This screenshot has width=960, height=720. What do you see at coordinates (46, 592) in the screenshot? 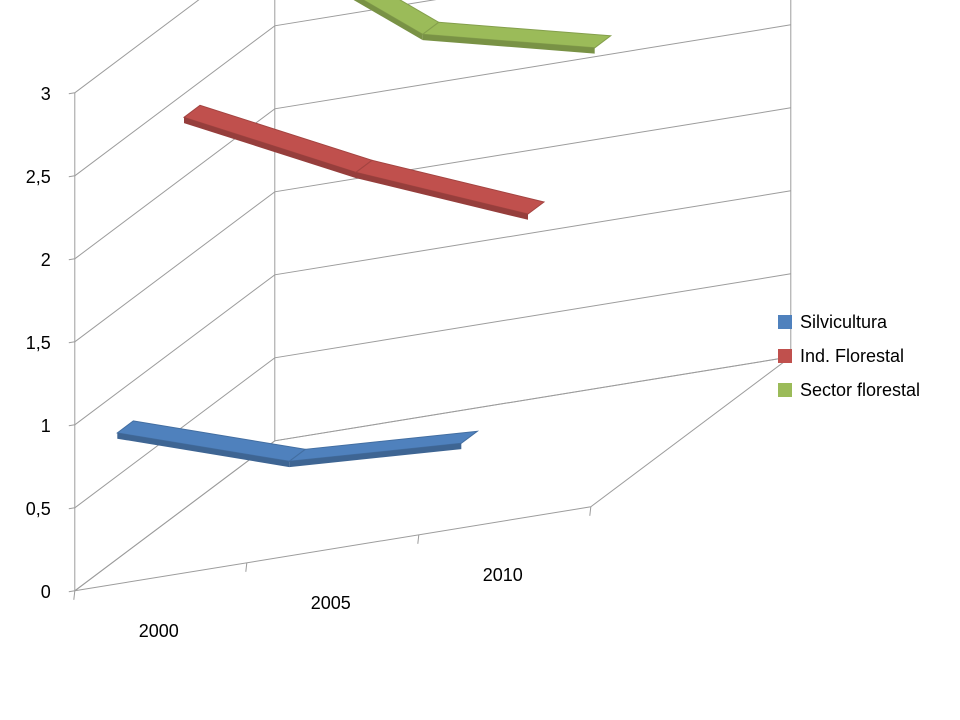
I see `y-tick-label-0: 0` at bounding box center [46, 592].